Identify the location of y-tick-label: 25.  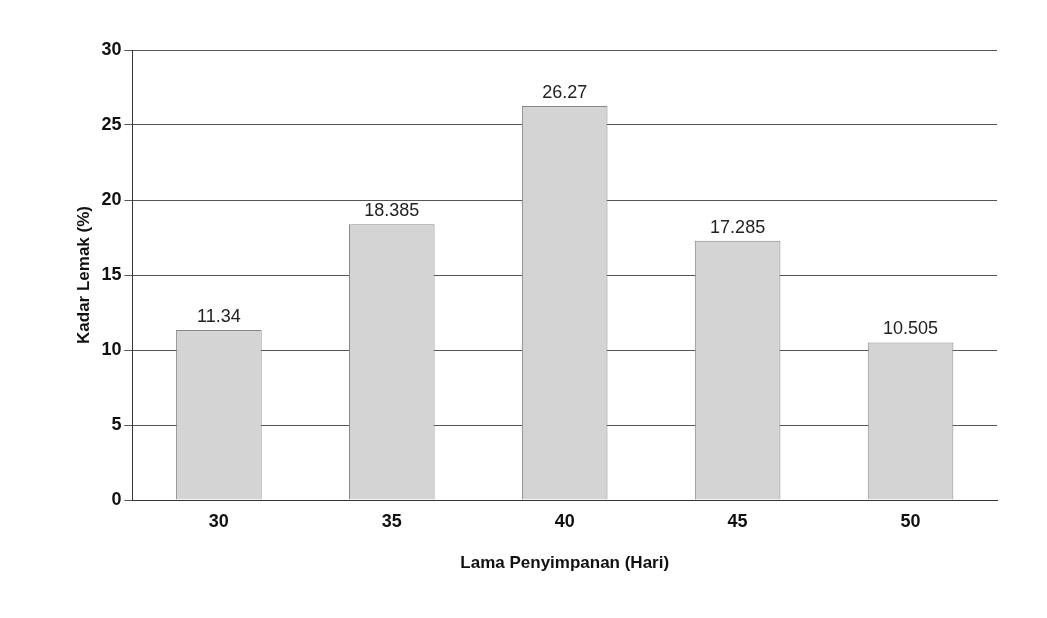
(111, 123).